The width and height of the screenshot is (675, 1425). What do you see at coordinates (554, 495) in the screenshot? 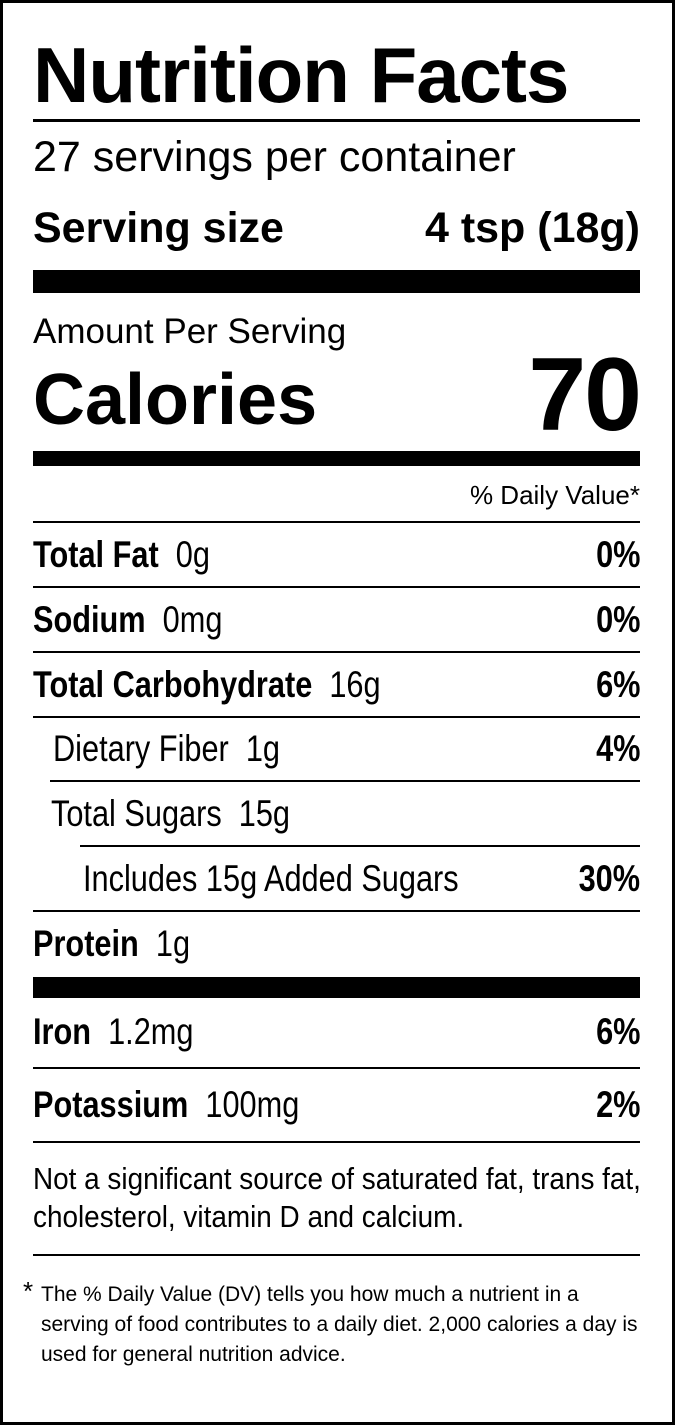
I see `daily-value-header: % Daily Value*` at bounding box center [554, 495].